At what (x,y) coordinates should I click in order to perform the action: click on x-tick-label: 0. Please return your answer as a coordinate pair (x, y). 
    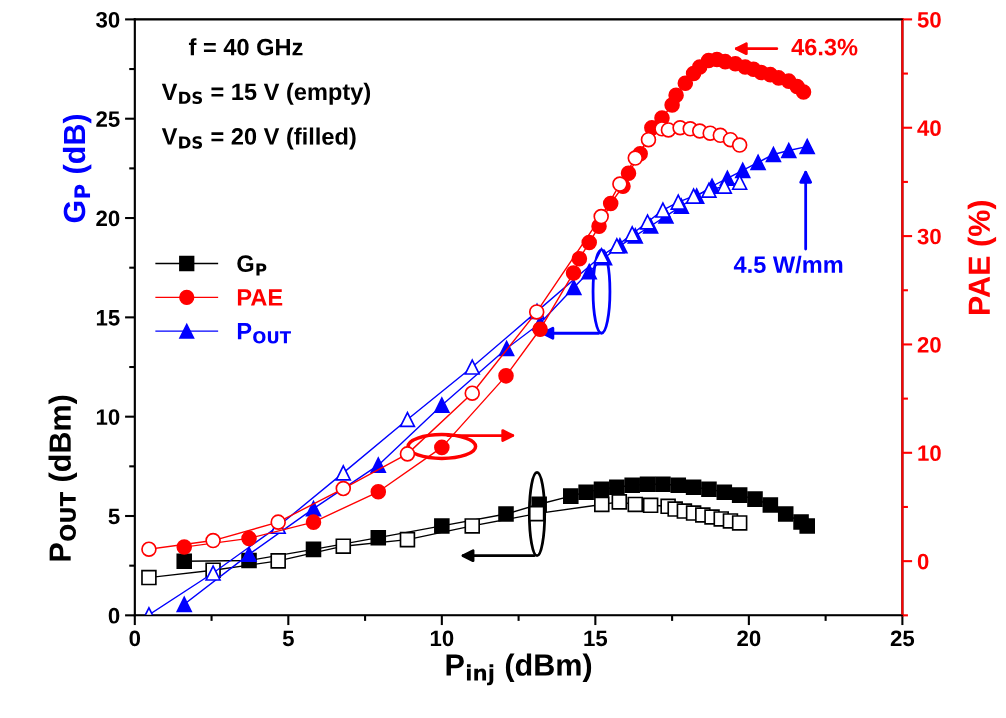
    Looking at the image, I should click on (135, 638).